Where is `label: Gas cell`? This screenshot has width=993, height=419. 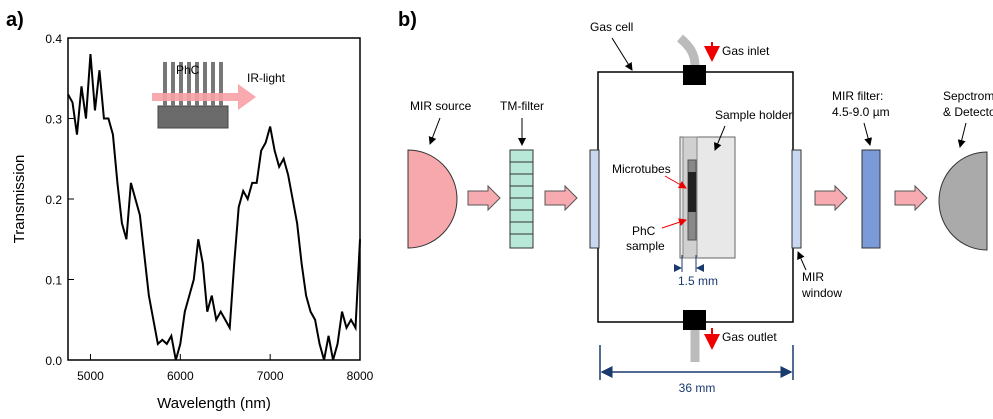
label: Gas cell is located at coordinates (611, 27).